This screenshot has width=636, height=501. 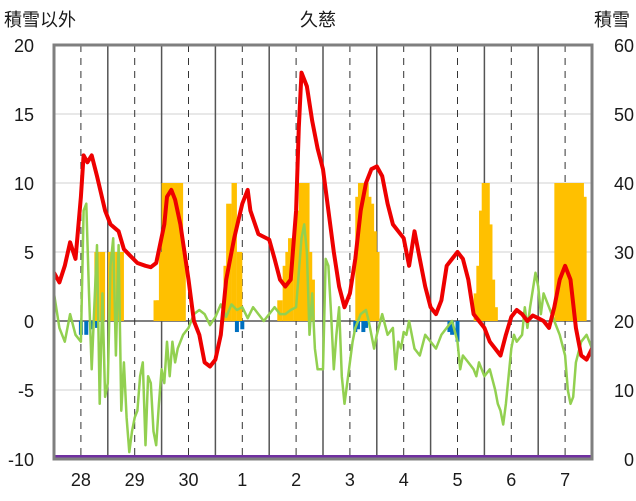 I want to click on chart-title: 久慈, so click(x=318, y=20).